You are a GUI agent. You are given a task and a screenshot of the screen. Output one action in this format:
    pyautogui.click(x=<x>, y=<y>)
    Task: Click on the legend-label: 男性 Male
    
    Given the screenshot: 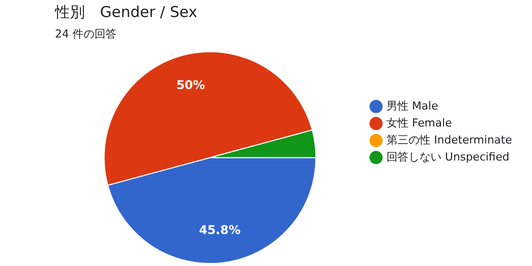 What is the action you would take?
    pyautogui.click(x=412, y=105)
    